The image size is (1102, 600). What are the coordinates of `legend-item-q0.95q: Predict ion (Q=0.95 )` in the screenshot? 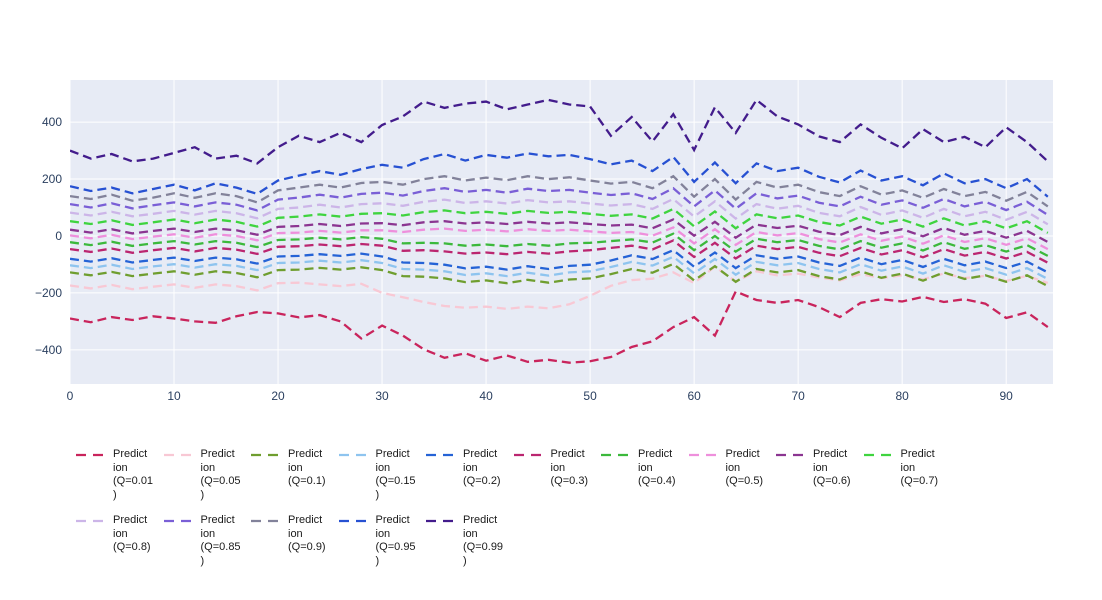 It's located at (382, 541).